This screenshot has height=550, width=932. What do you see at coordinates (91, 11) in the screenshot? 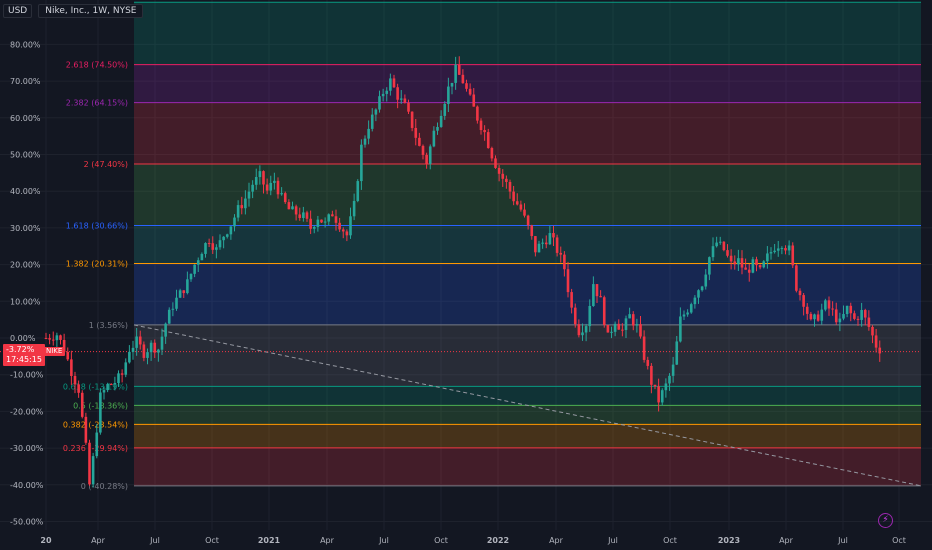
I see `symbol-title: Nike, Inc., 1W, NYSE` at bounding box center [91, 11].